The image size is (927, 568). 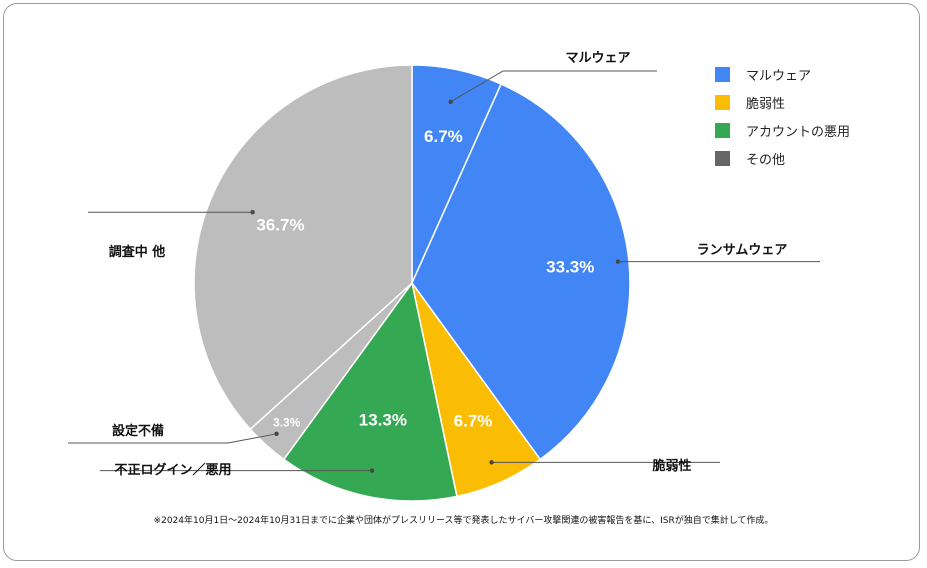 I want to click on leader-line-misconfiguration, so click(x=172, y=438).